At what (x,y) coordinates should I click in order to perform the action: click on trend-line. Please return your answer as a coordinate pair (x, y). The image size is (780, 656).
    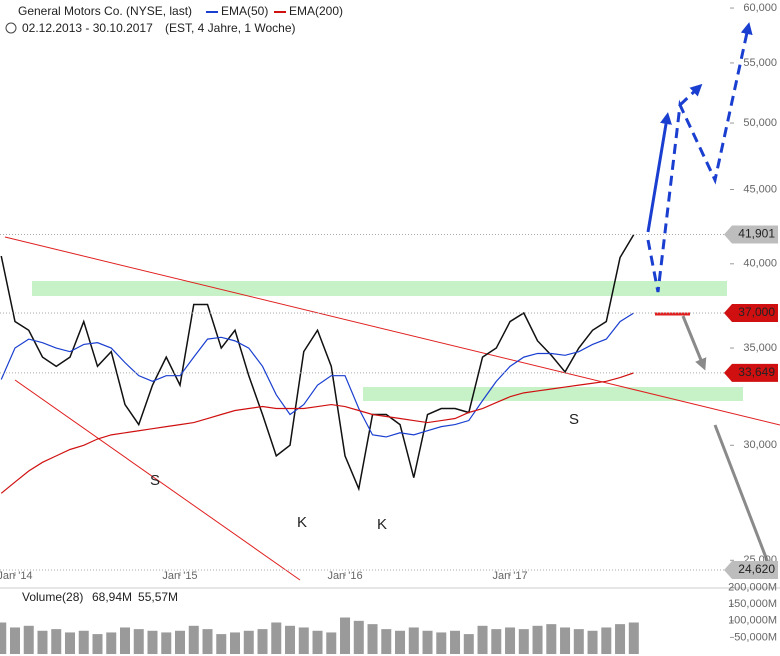
    Looking at the image, I should click on (157, 480).